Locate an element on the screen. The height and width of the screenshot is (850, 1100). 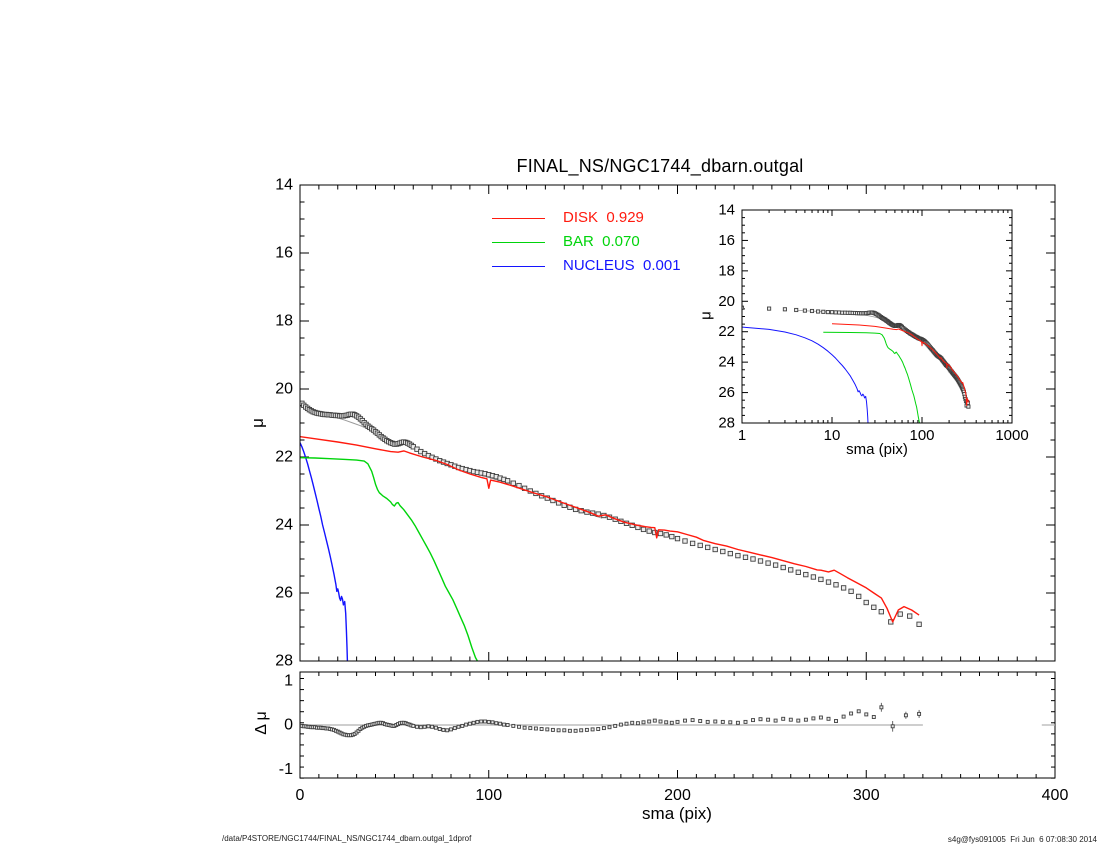
main-y-tick-label: 18 is located at coordinates (284, 321).